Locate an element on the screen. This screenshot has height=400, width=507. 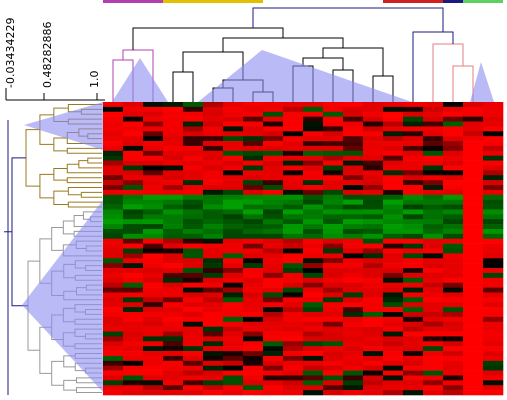
scale-label-min: -0.03434229 is located at coordinates (10, 53).